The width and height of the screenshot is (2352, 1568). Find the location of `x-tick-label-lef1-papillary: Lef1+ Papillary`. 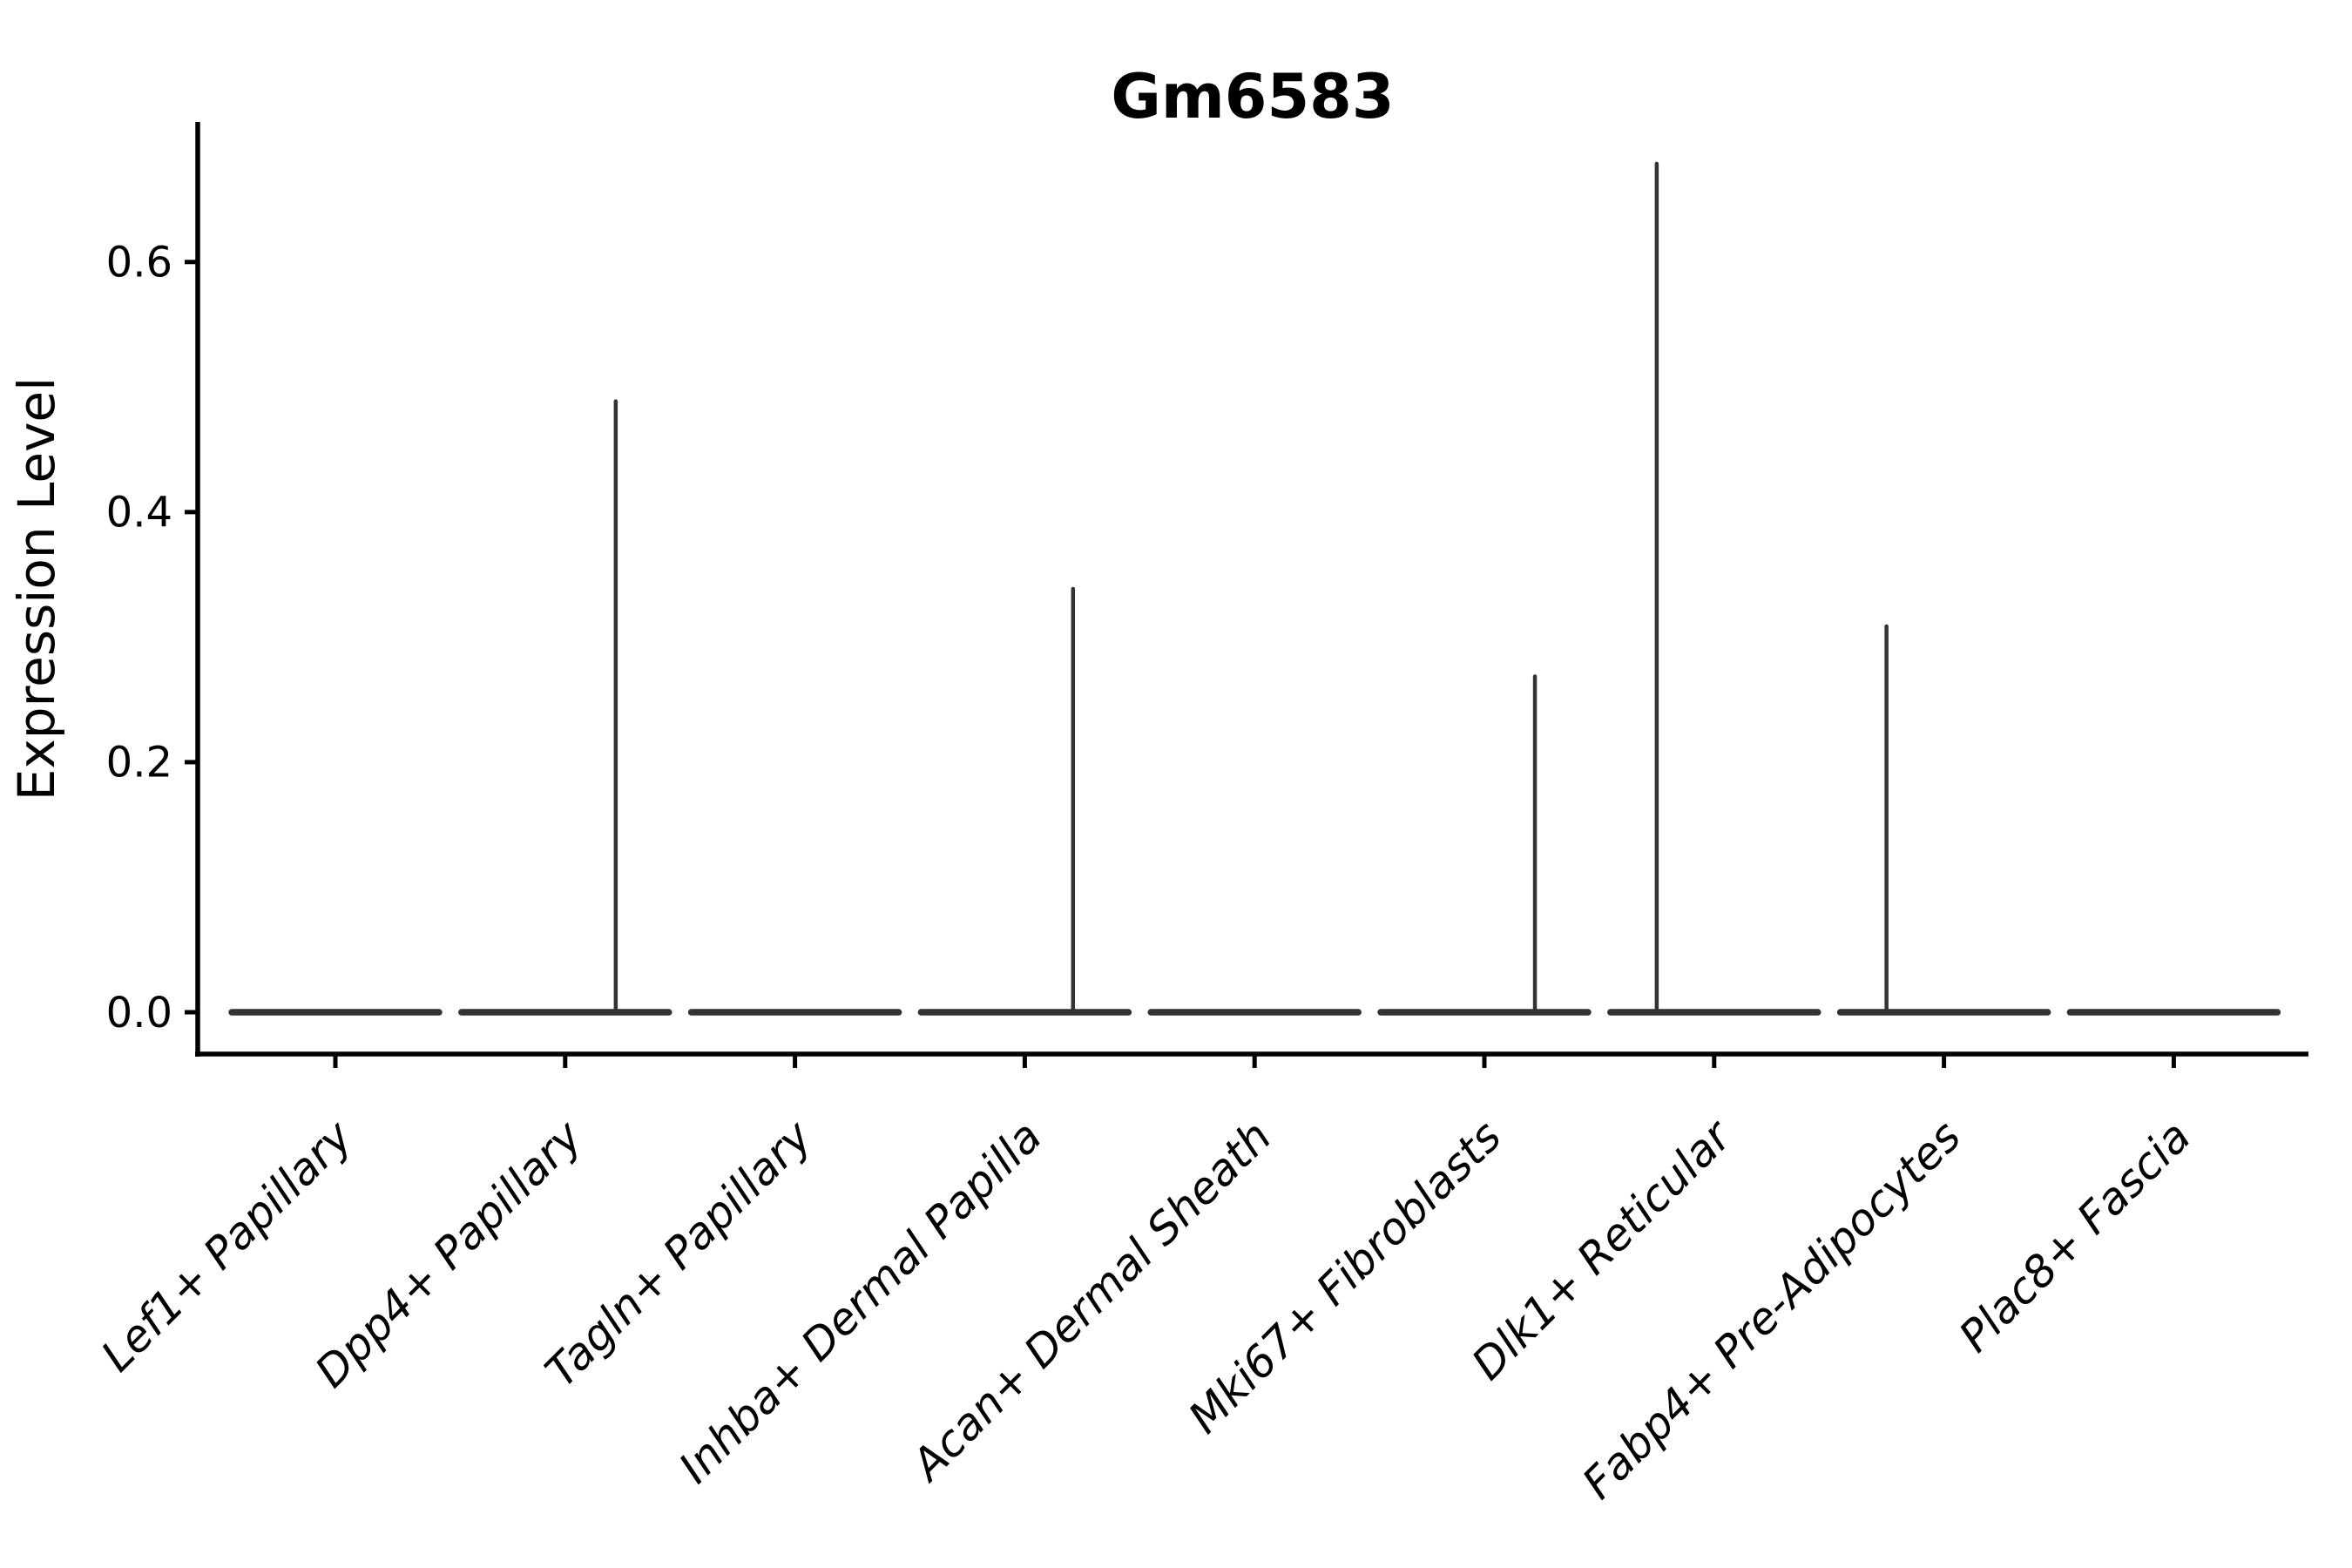

x-tick-label-lef1-papillary: Lef1+ Papillary is located at coordinates (226, 1245).